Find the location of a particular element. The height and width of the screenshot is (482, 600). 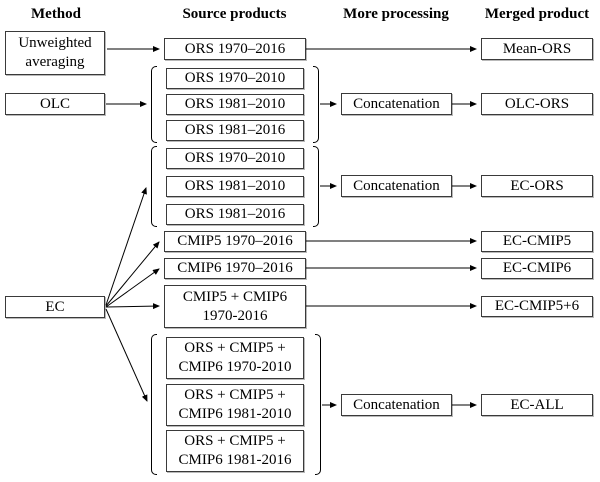

node-cmip5-cmip6-1970-2016: CMIP5 + CMIP6 1970-2016 is located at coordinates (235, 306).